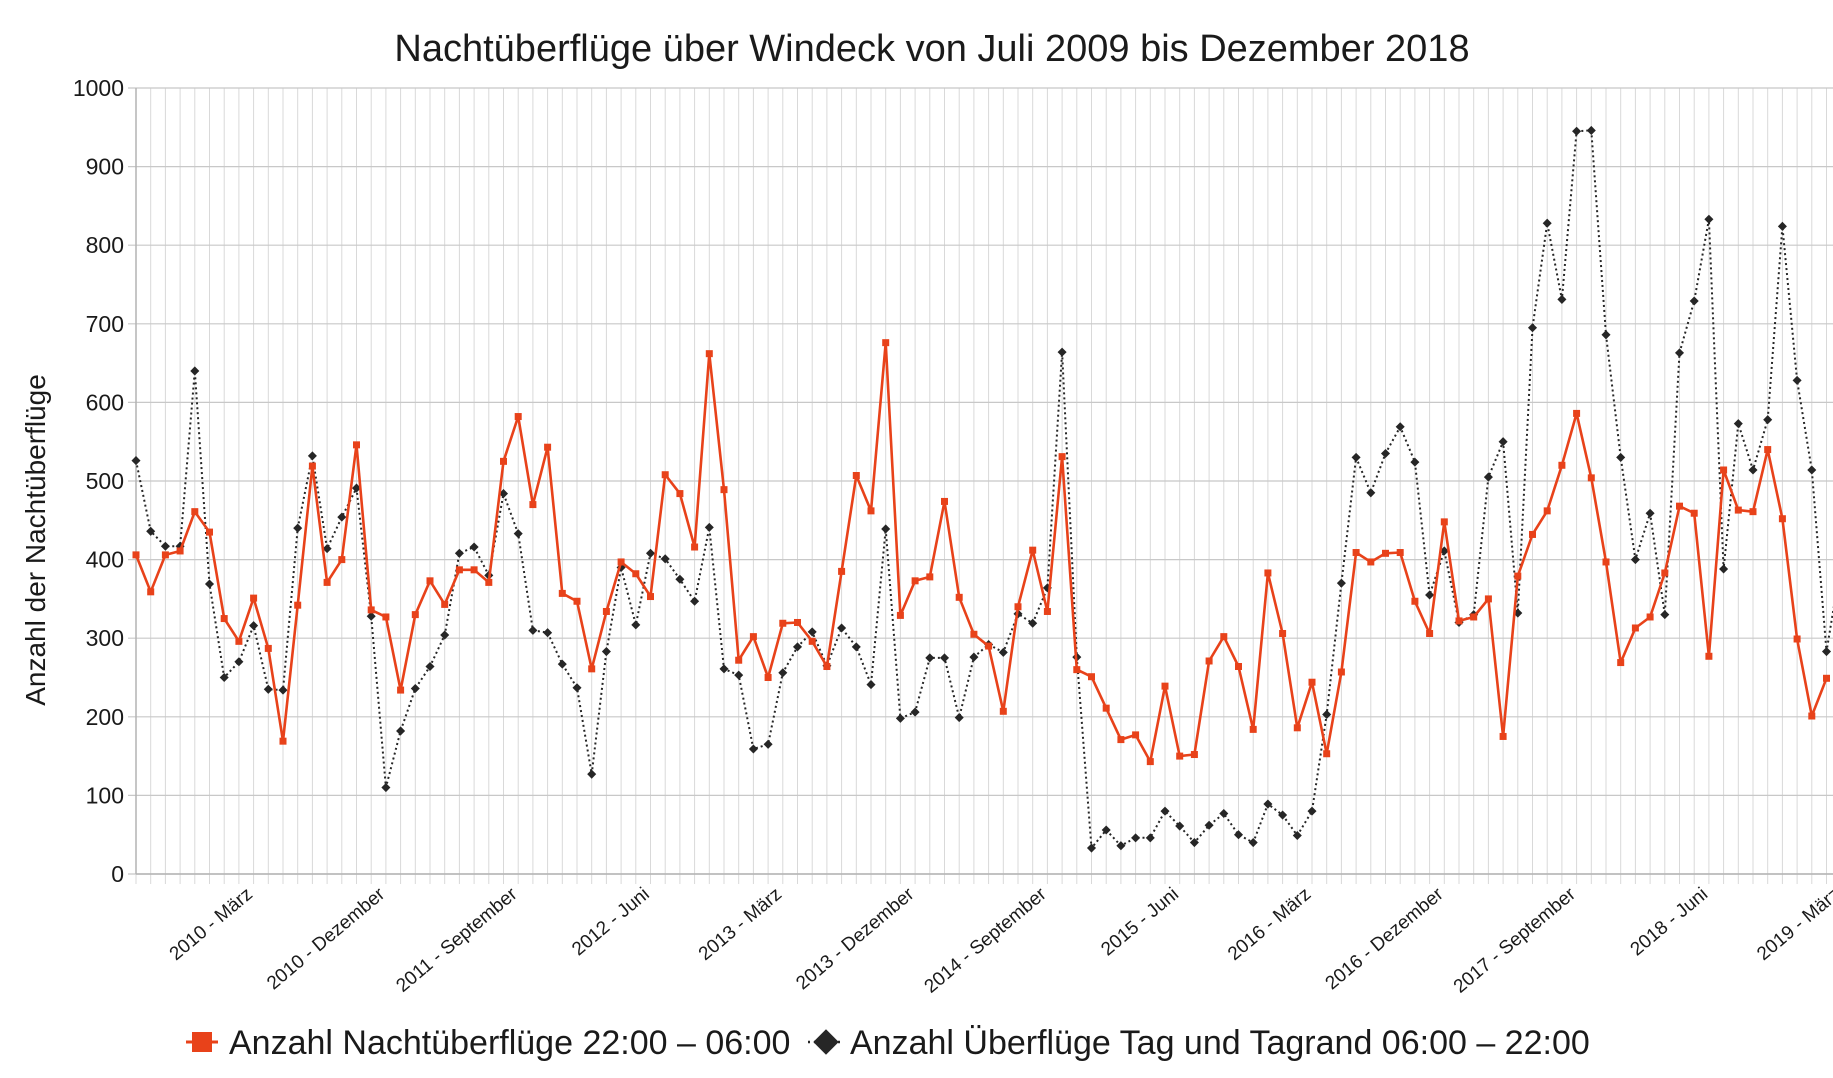  Describe the element at coordinates (105, 481) in the screenshot. I see `y-tick-label: 500` at that location.